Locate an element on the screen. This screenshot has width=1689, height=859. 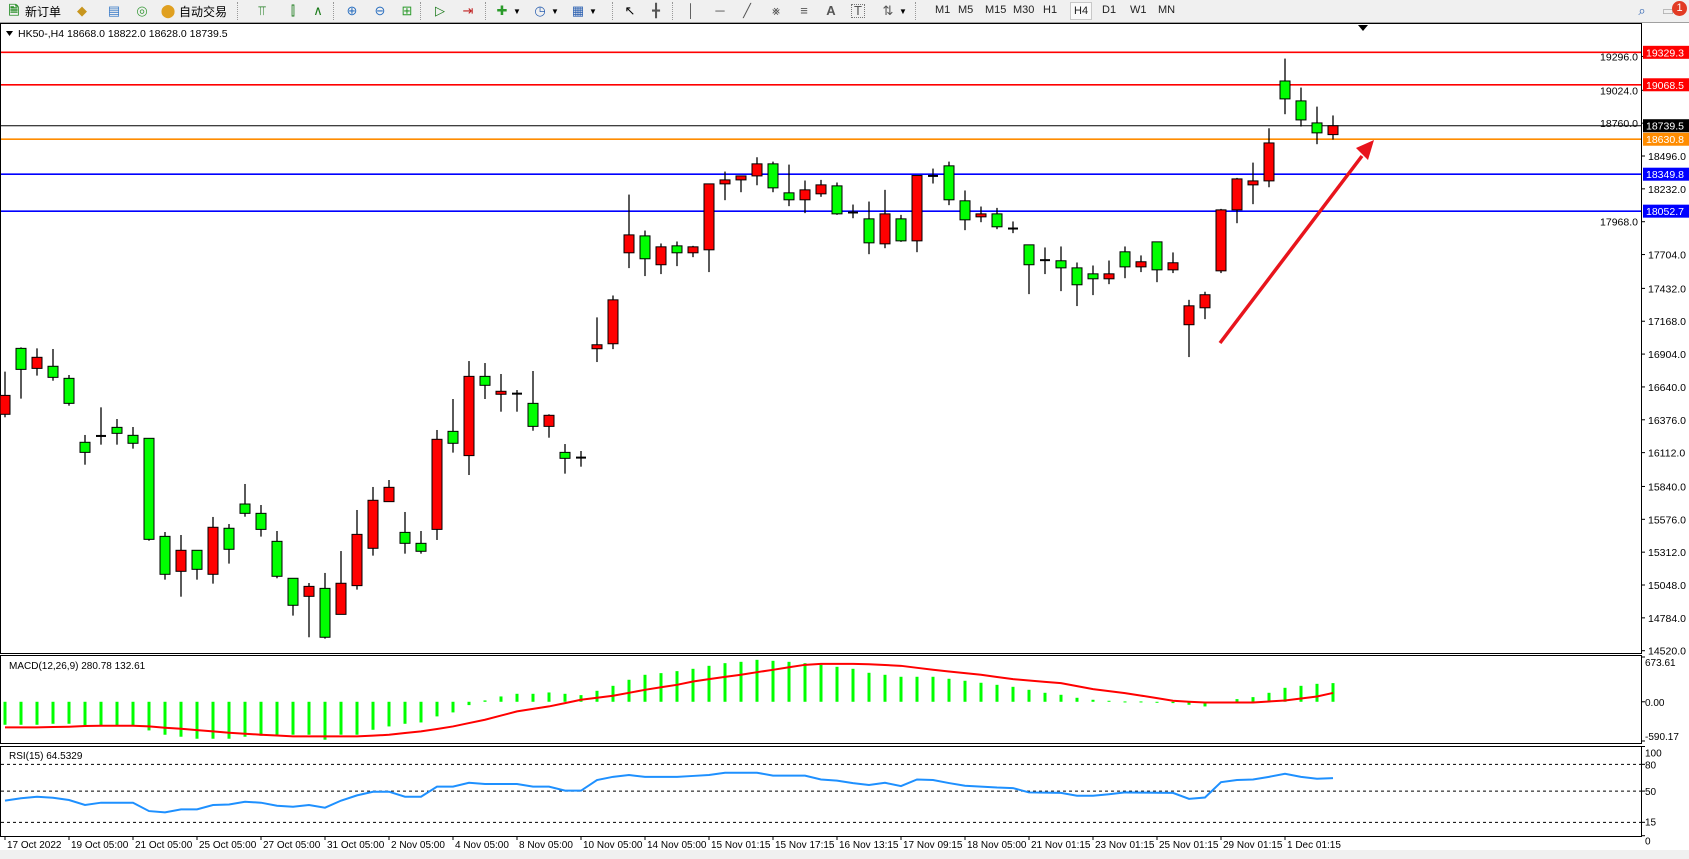
macd-signal-line is located at coordinates (669, 700).